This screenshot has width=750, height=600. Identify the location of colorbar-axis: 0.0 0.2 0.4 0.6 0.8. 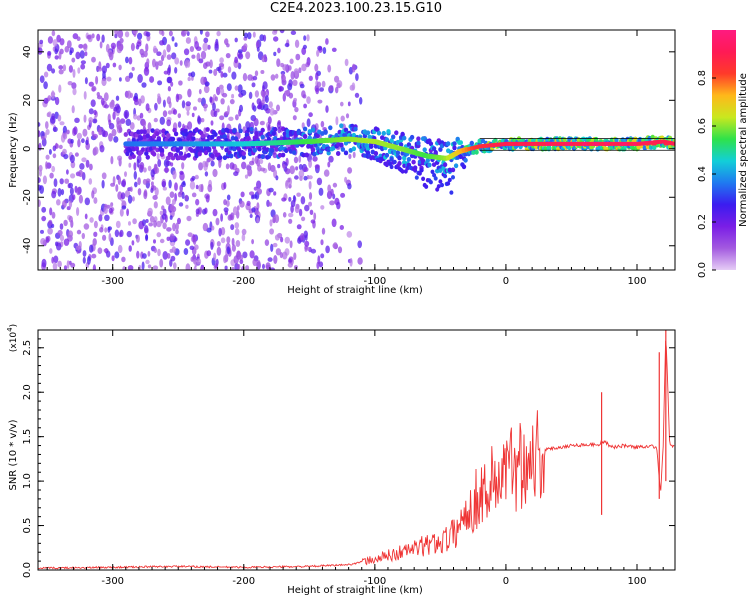
(706, 174).